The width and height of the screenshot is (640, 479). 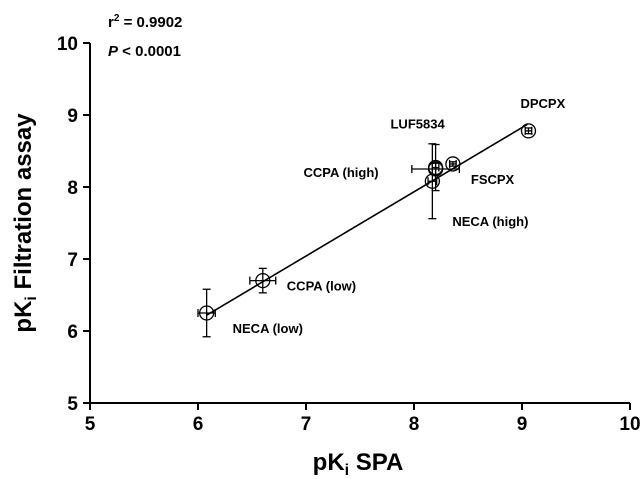 What do you see at coordinates (493, 179) in the screenshot?
I see `point-label: FSCPX` at bounding box center [493, 179].